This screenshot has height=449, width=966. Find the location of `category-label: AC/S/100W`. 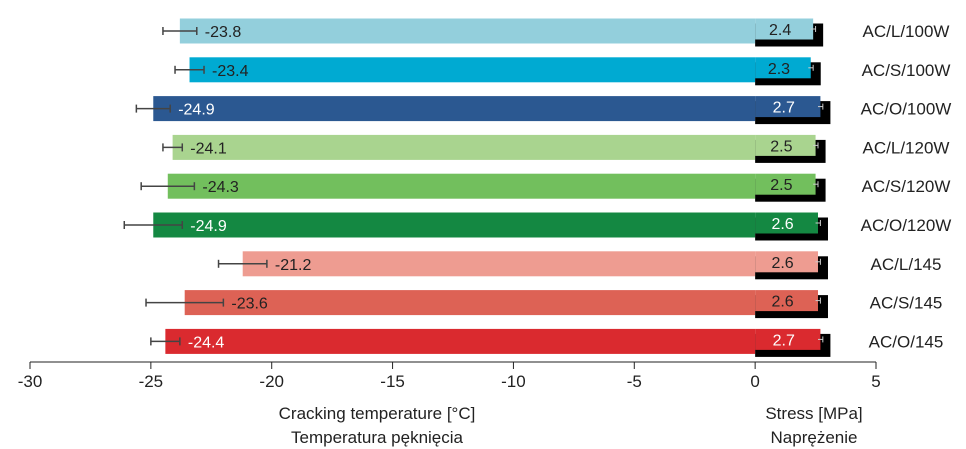

category-label: AC/S/100W is located at coordinates (906, 70).